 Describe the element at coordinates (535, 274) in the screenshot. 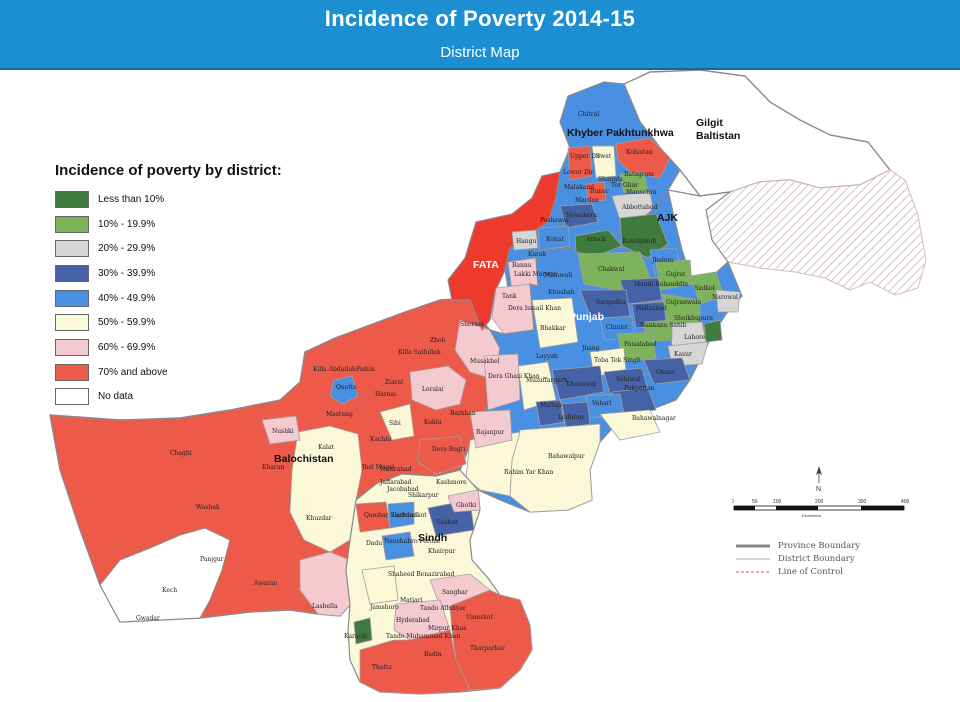

I see `label-lakki-marwat: Lakki Marwat` at that location.